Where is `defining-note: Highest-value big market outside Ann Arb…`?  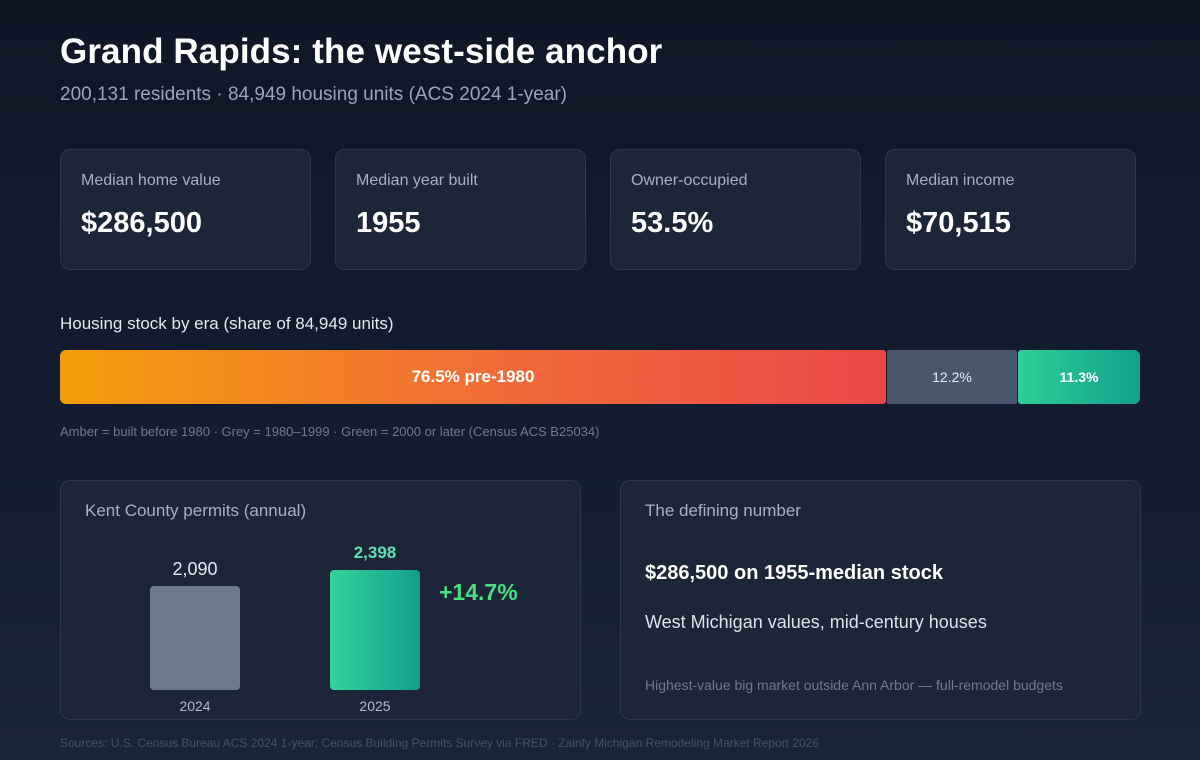 defining-note: Highest-value big market outside Ann Arb… is located at coordinates (854, 685).